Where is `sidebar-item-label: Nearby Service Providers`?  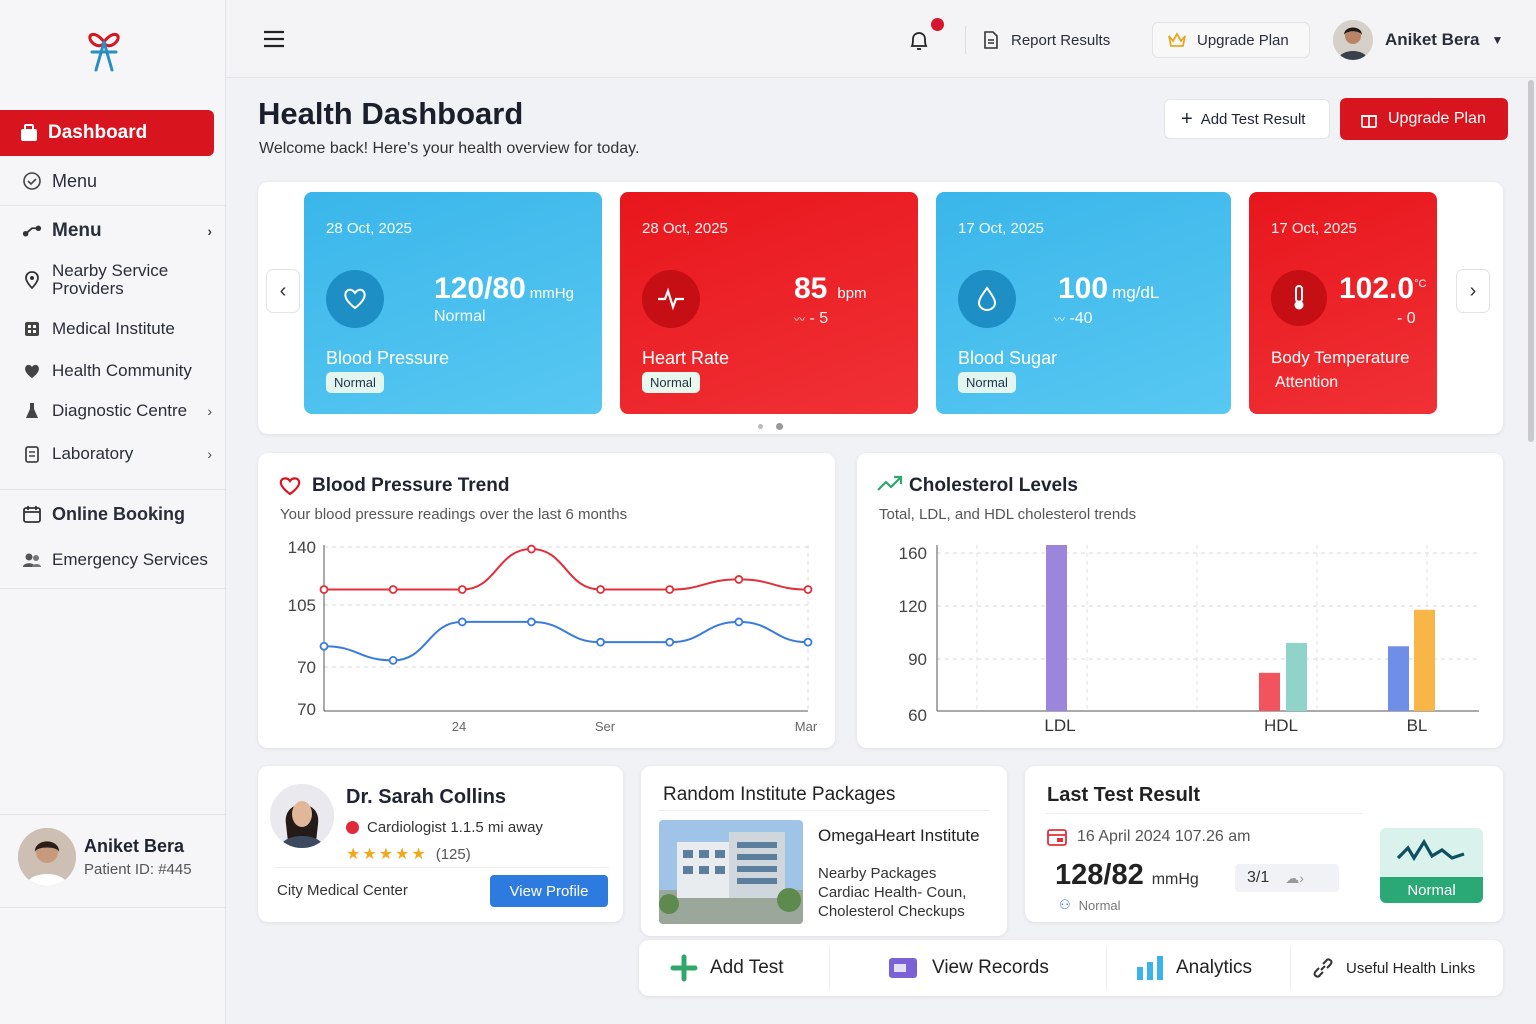 sidebar-item-label: Nearby Service Providers is located at coordinates (110, 279).